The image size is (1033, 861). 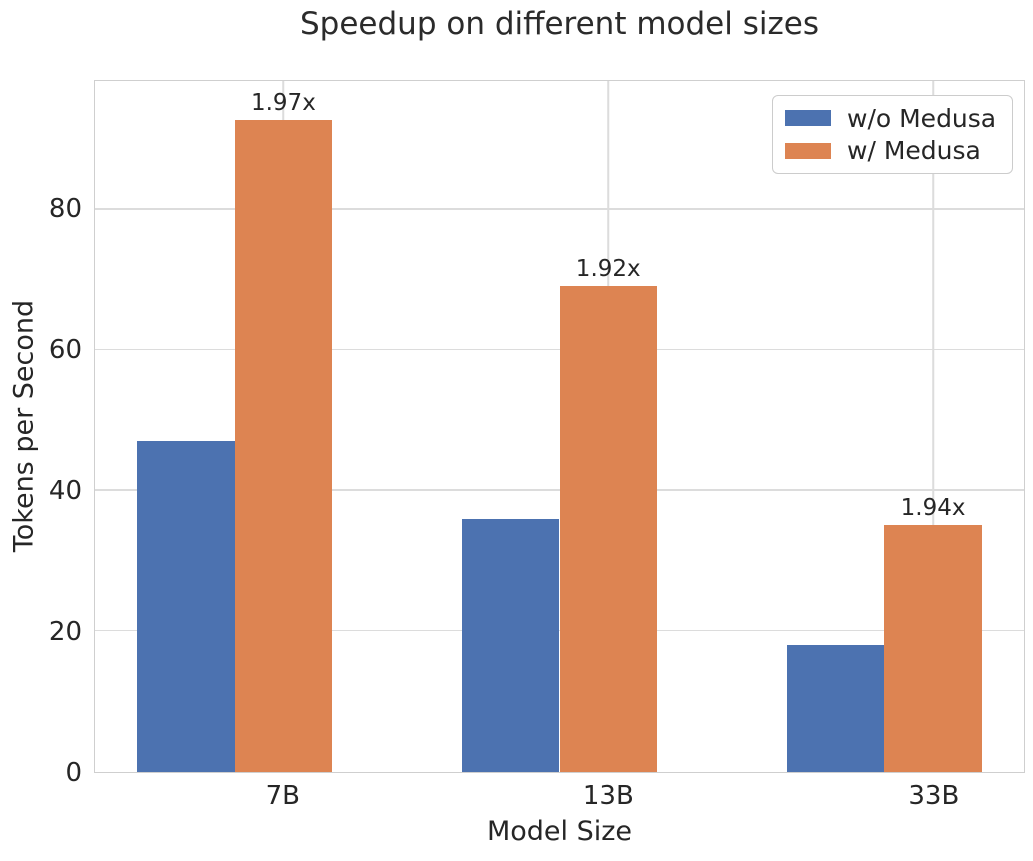 I want to click on legend-label-wo-medusa: w/o Medusa, so click(x=922, y=118).